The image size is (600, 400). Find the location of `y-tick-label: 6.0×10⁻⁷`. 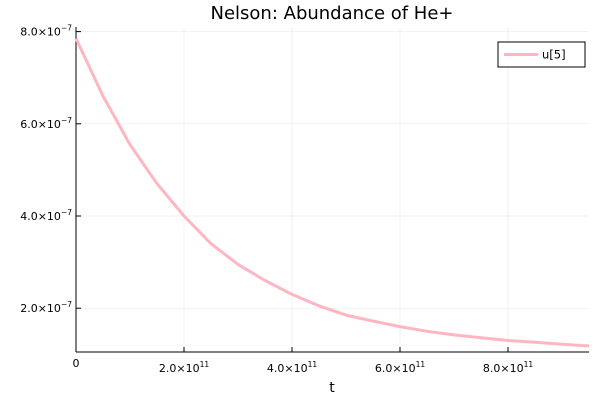

y-tick-label: 6.0×10⁻⁷ is located at coordinates (46, 123).